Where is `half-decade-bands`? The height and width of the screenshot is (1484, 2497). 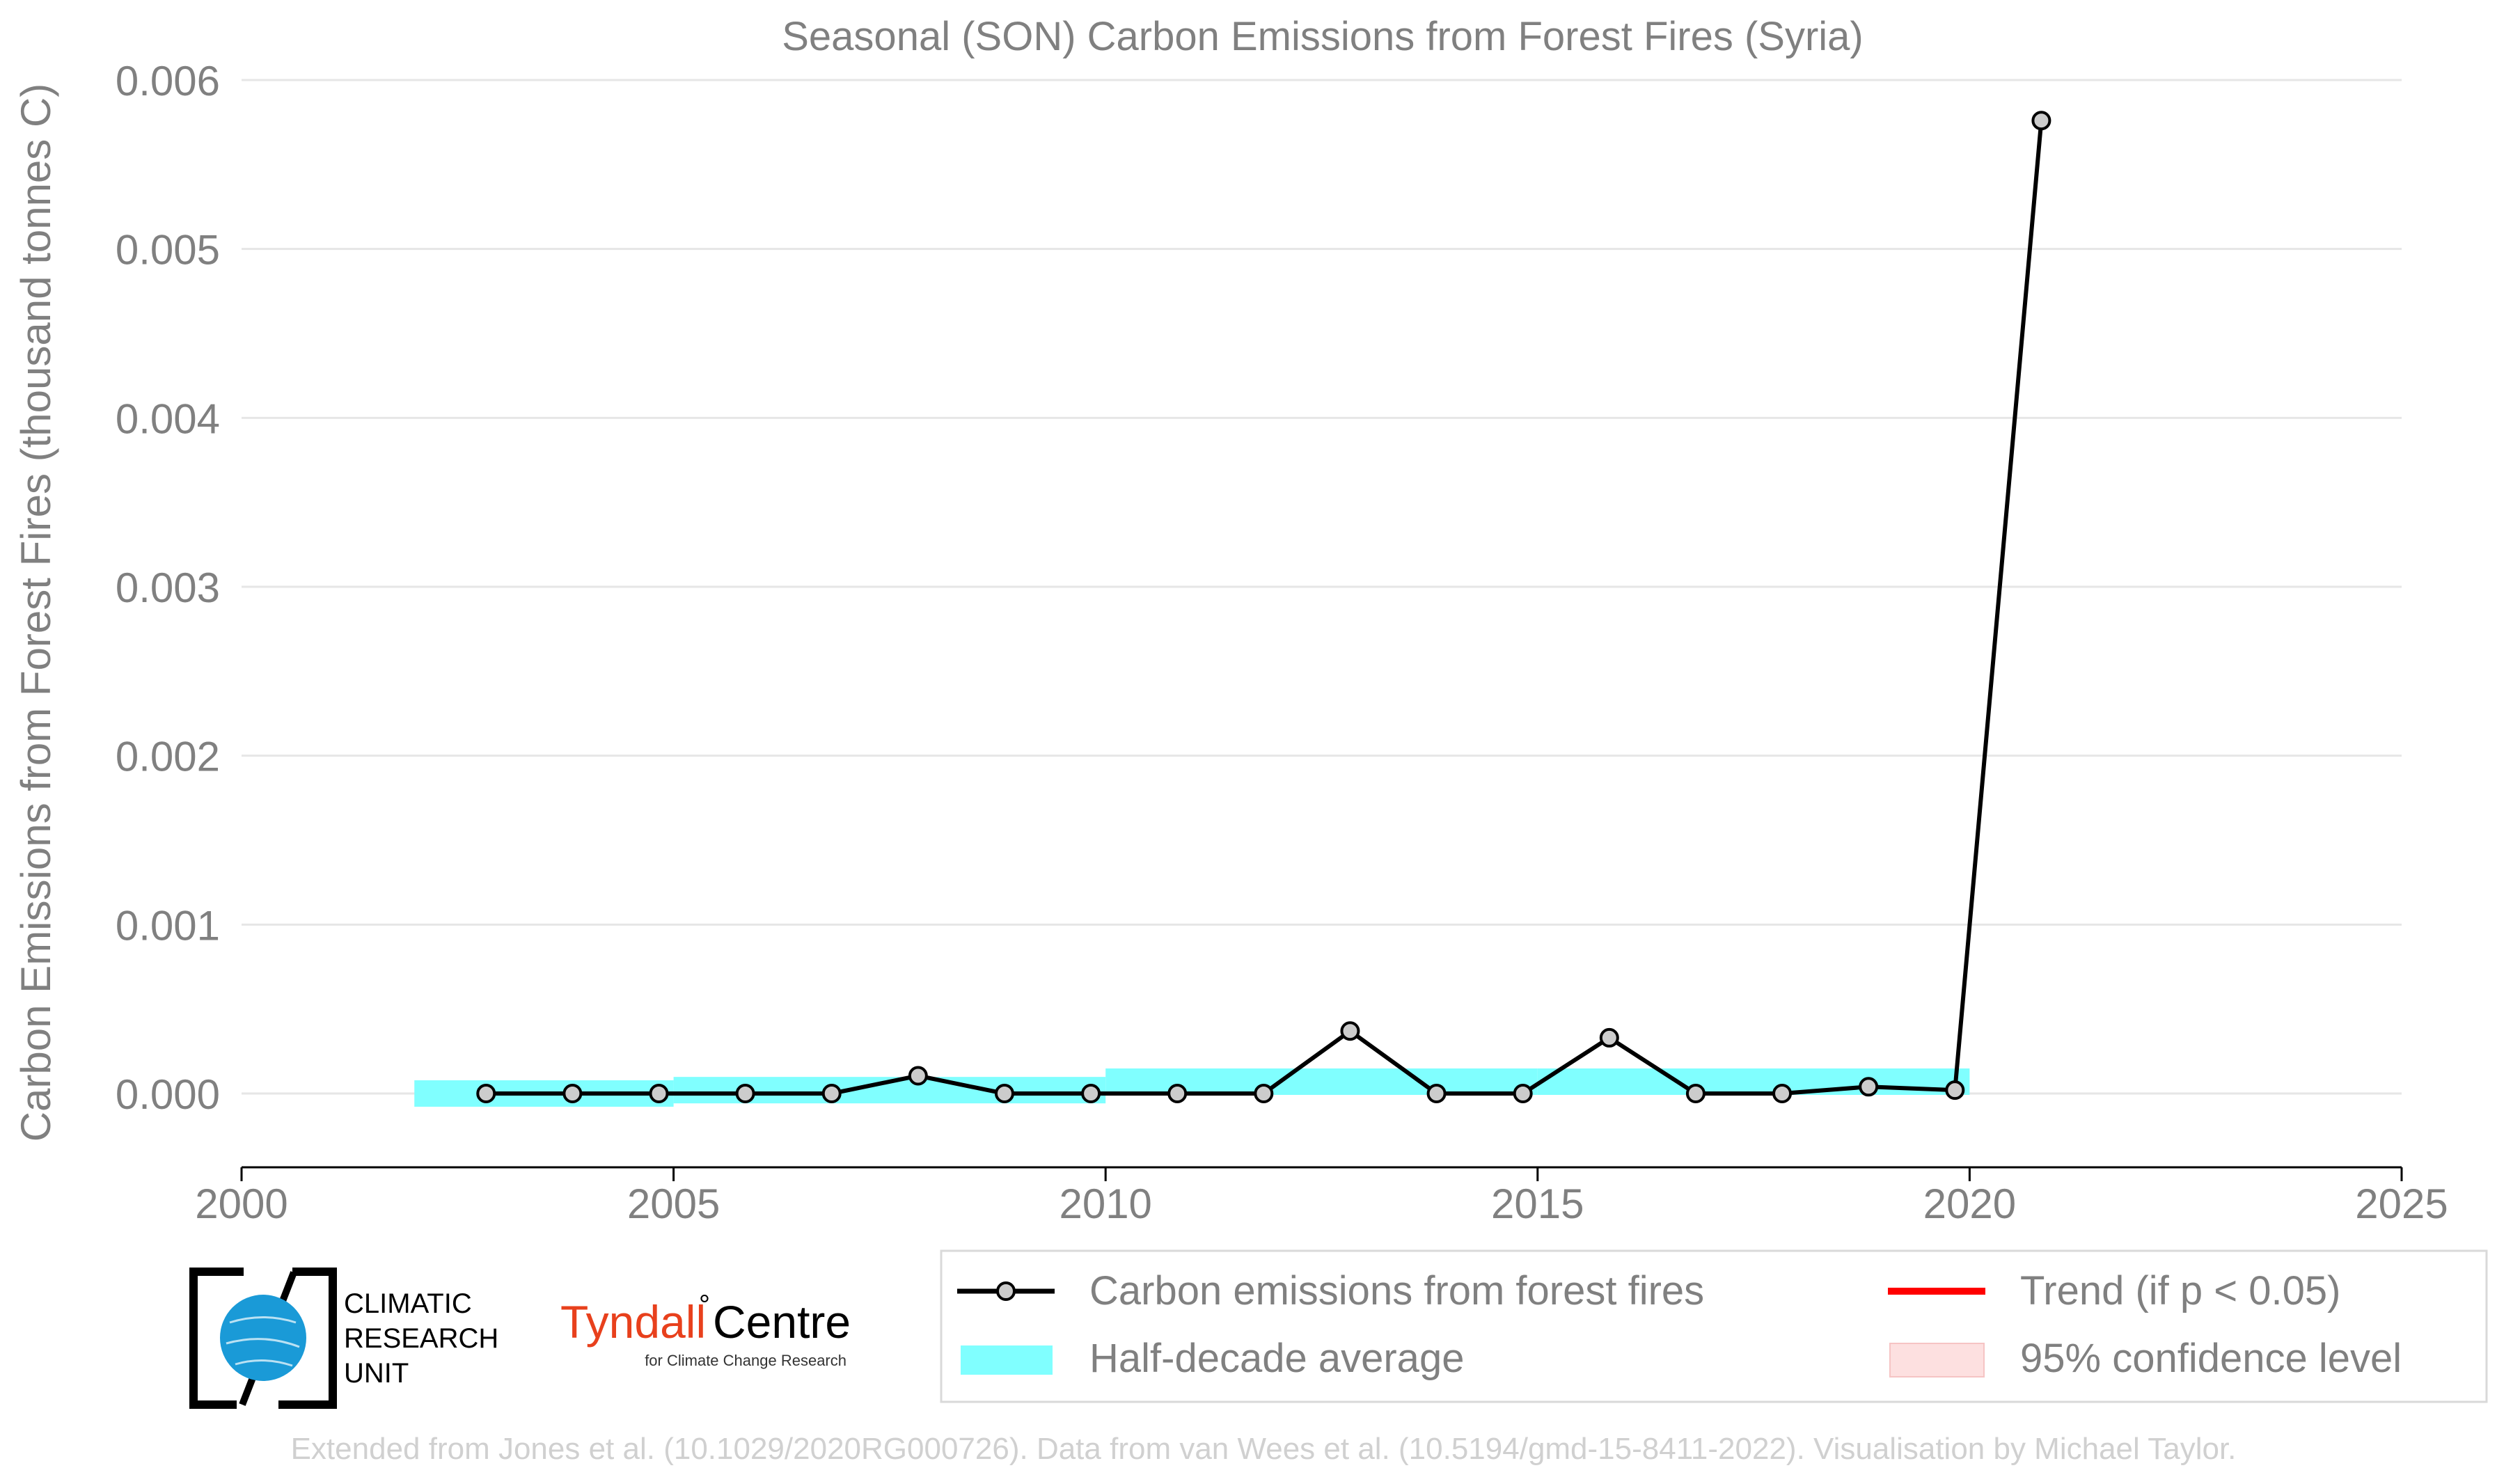 half-decade-bands is located at coordinates (1192, 1087).